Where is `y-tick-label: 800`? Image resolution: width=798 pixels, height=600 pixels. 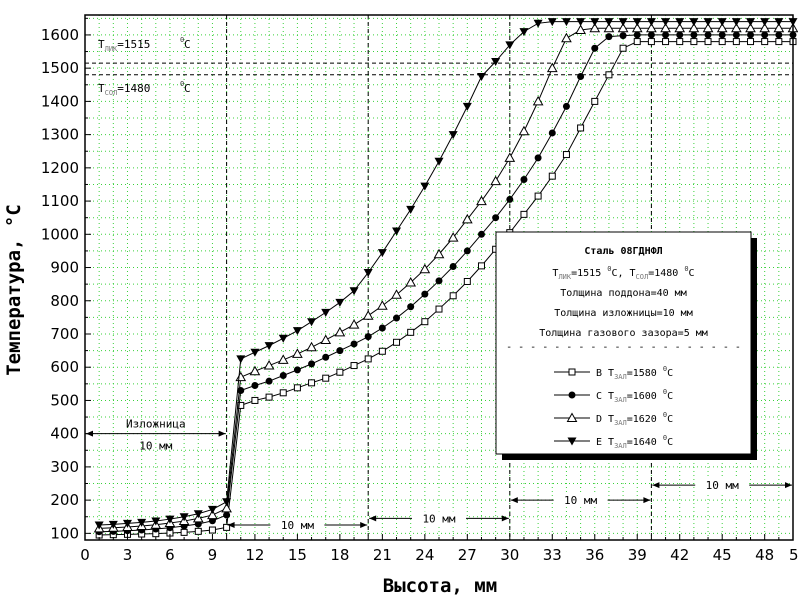
y-tick-label: 800 is located at coordinates (64, 301).